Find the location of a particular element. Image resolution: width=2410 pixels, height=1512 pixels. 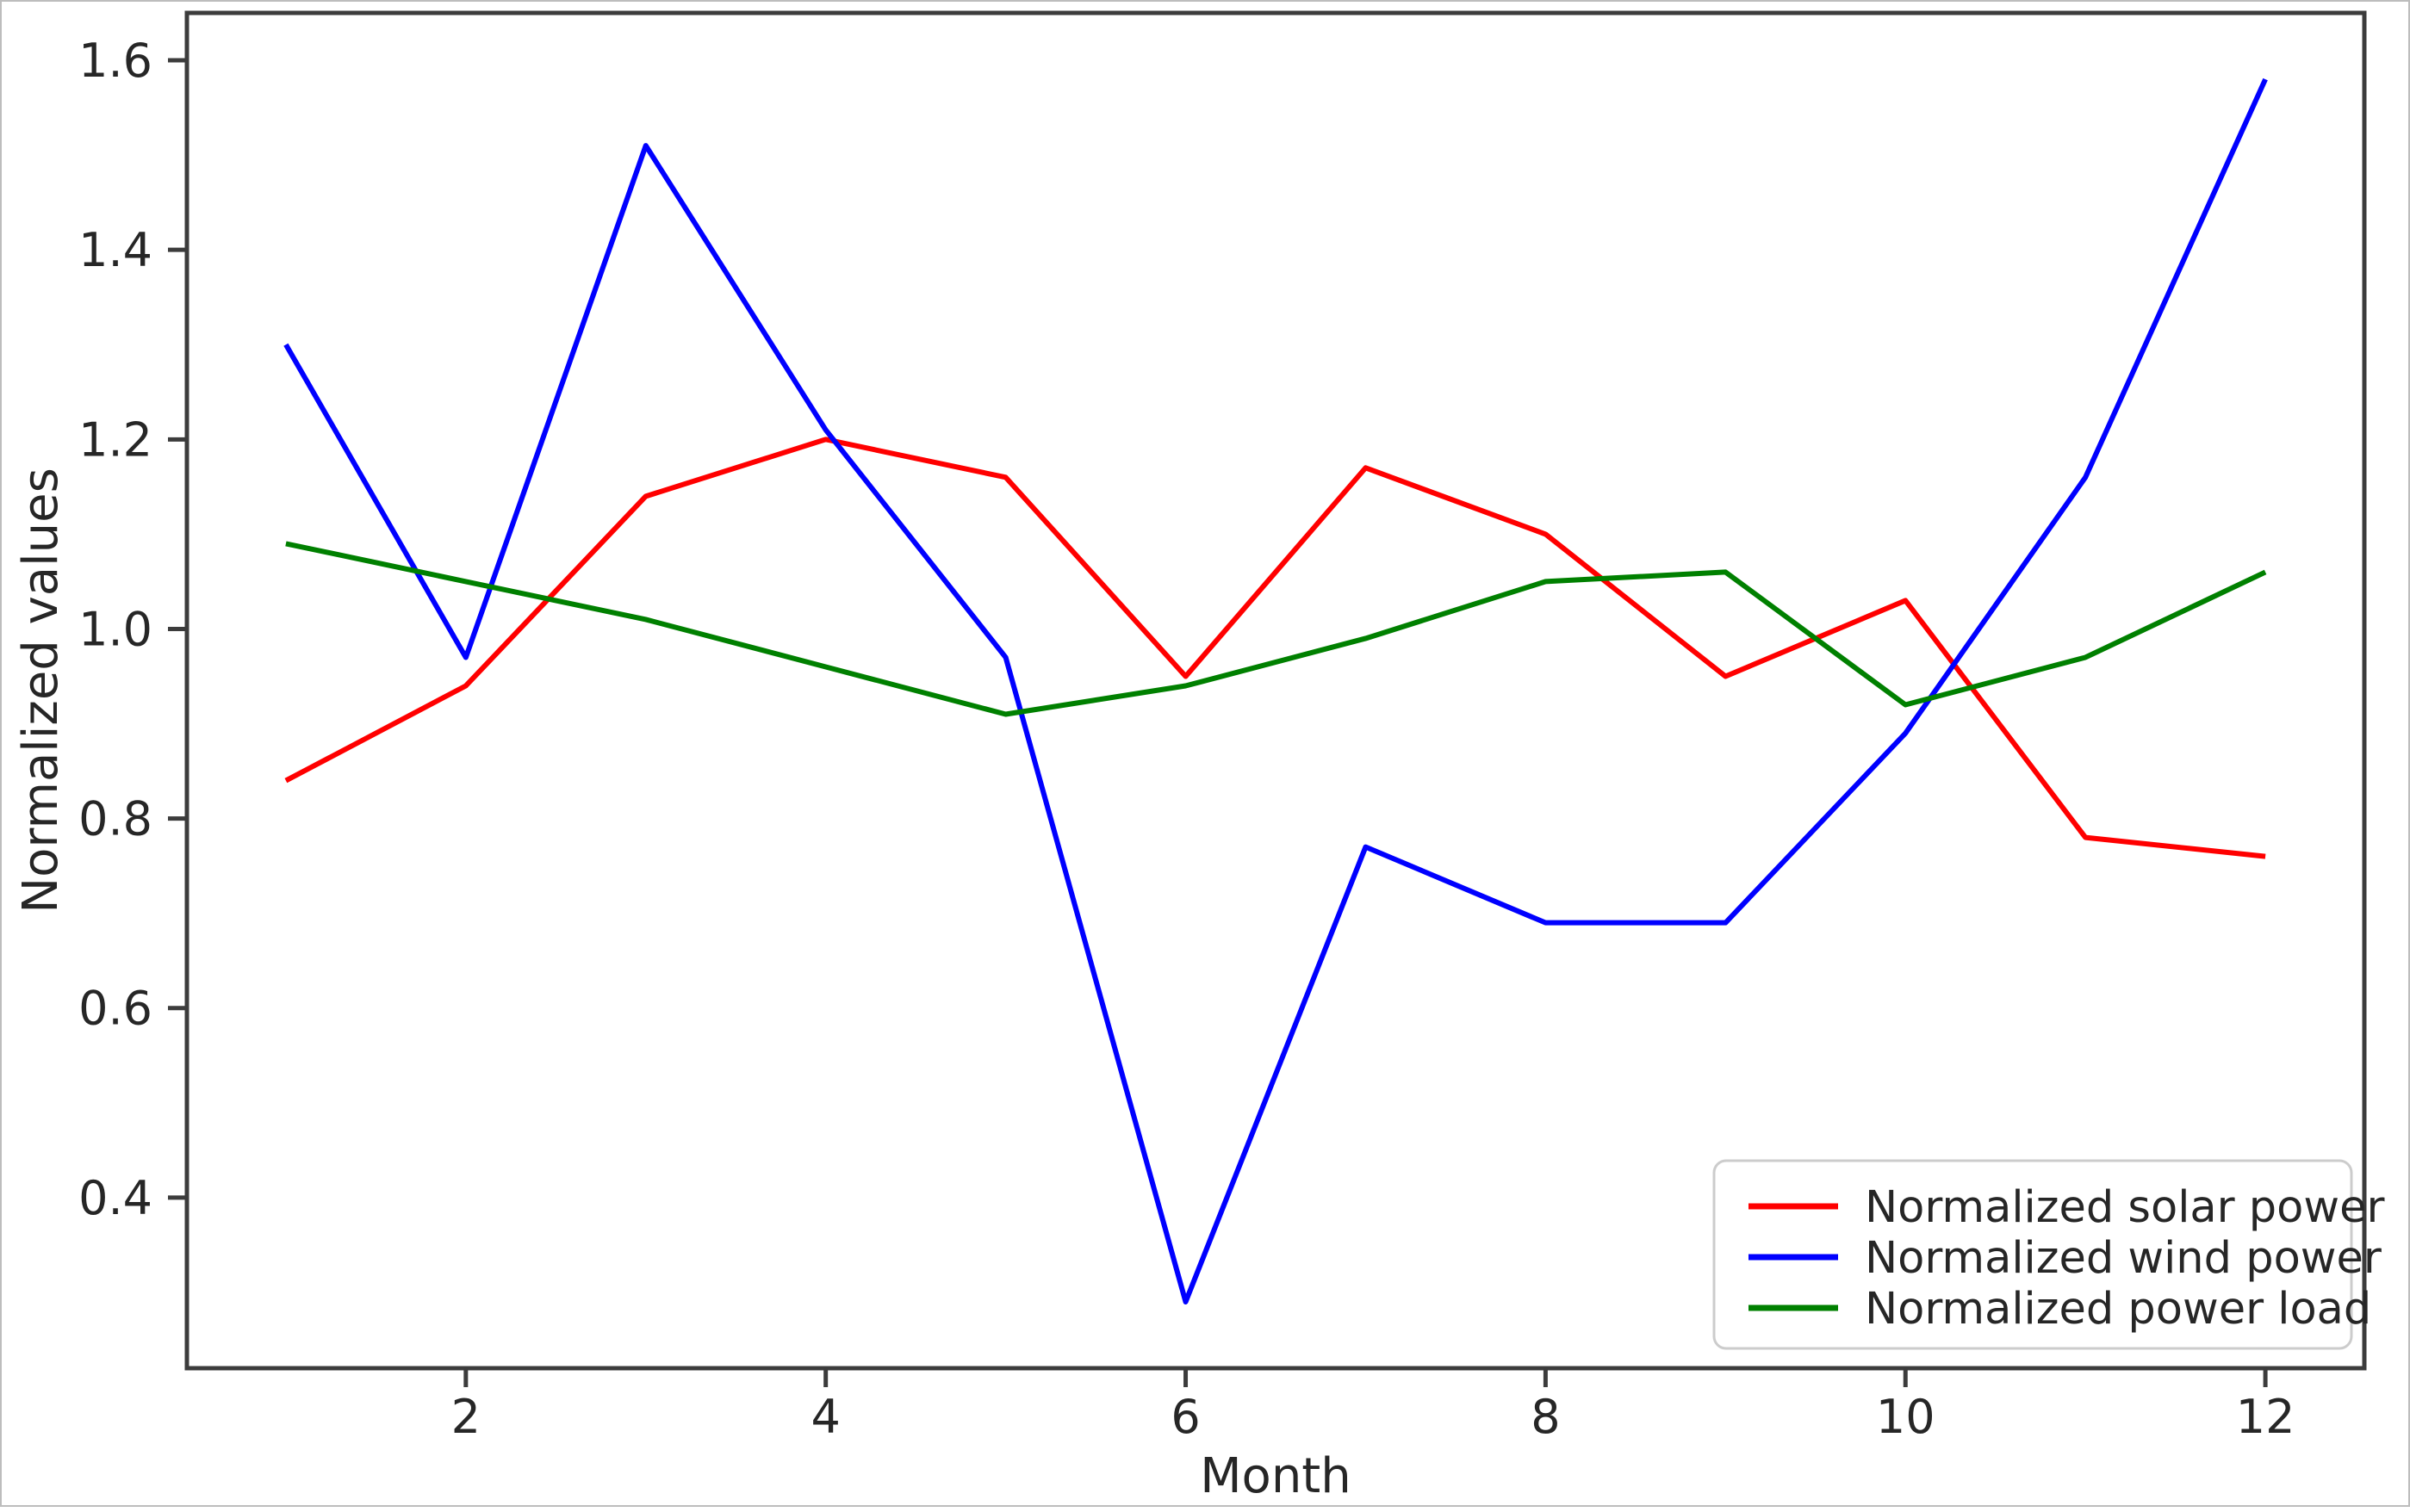

y-tick-label: 1.4 is located at coordinates (115, 250).